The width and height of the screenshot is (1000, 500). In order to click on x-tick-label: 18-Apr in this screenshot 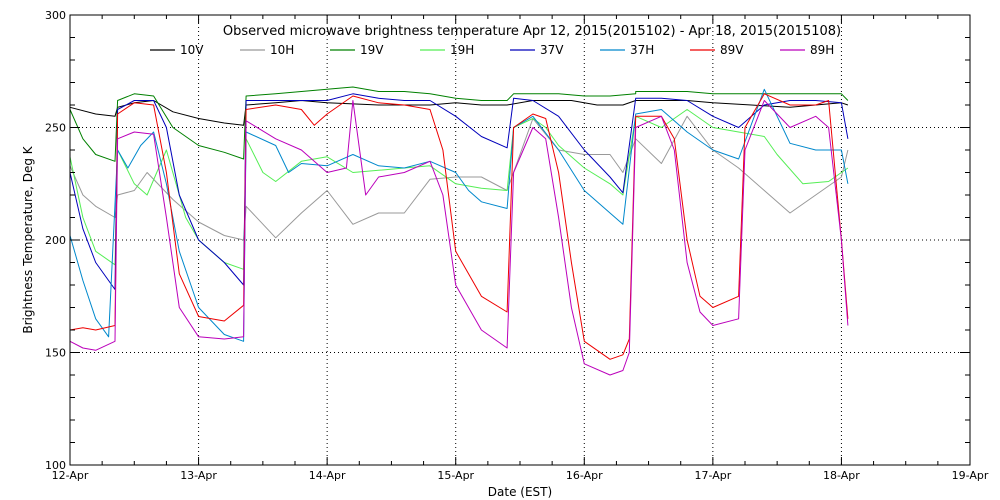, I will do `click(841, 475)`.